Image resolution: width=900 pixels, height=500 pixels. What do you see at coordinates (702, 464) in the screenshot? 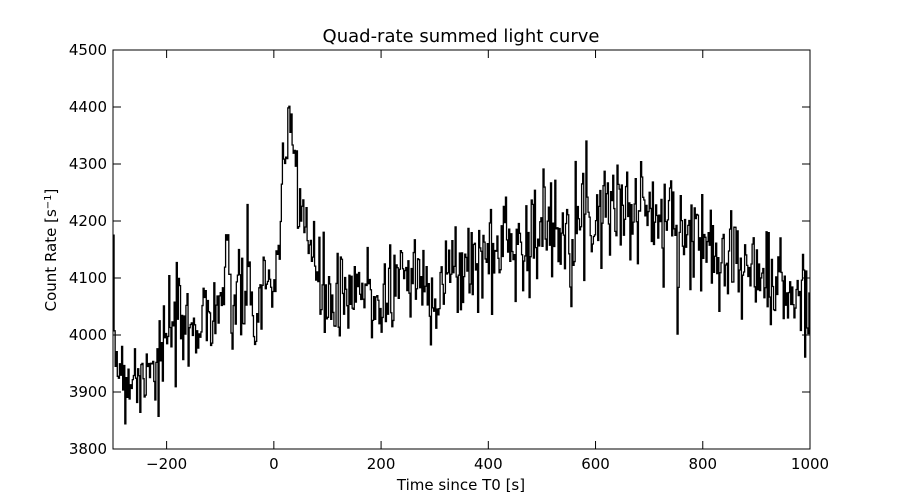
I see `x-tick-label: 800` at bounding box center [702, 464].